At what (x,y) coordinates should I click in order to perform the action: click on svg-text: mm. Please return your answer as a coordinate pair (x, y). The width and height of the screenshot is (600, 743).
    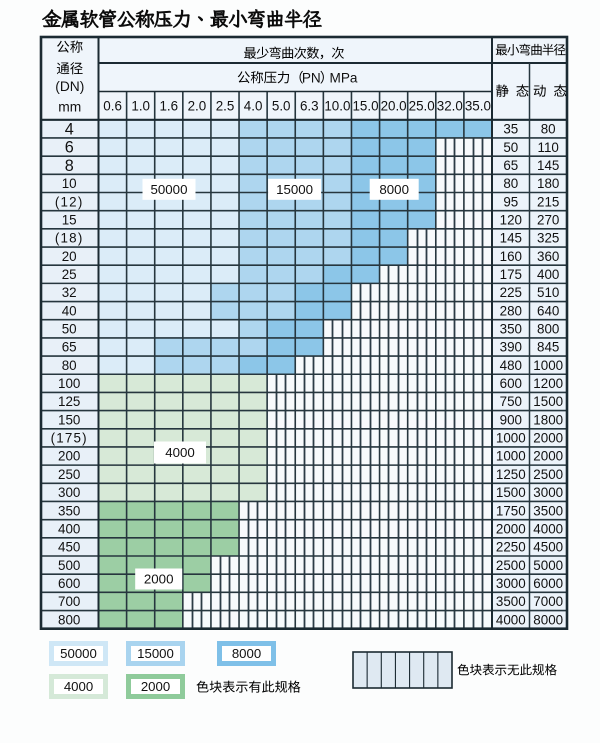
    Looking at the image, I should click on (69, 107).